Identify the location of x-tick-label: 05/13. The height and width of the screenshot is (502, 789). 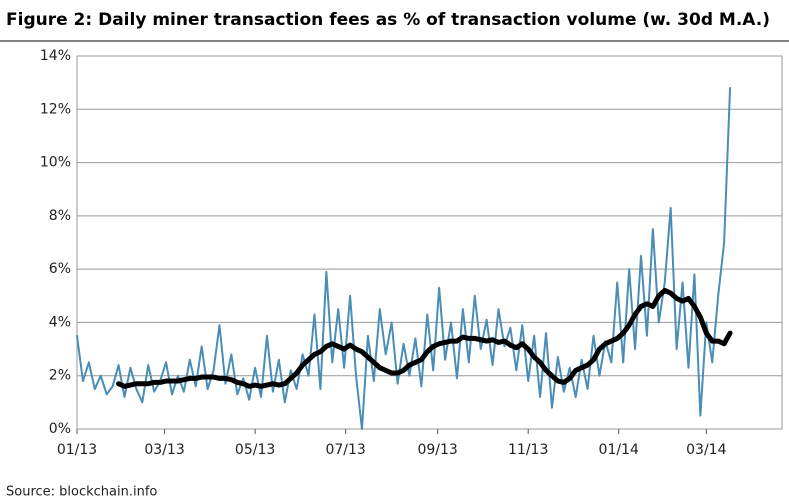
(255, 450).